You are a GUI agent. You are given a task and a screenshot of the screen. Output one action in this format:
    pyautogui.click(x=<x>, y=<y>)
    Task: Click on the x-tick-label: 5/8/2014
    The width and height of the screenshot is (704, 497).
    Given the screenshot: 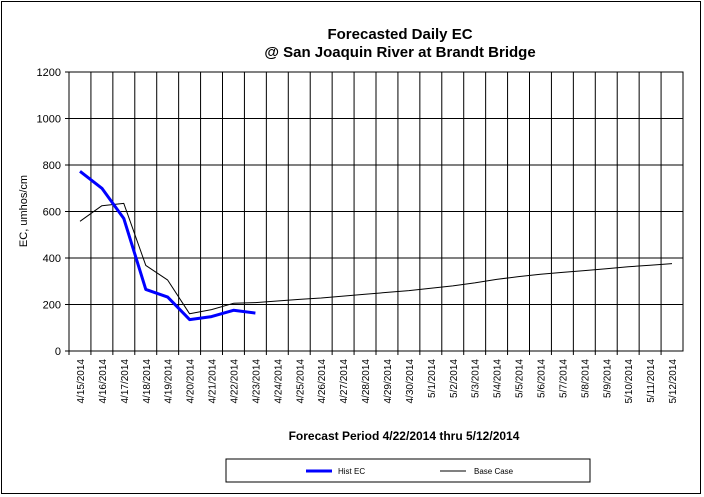 What is the action you would take?
    pyautogui.click(x=585, y=378)
    